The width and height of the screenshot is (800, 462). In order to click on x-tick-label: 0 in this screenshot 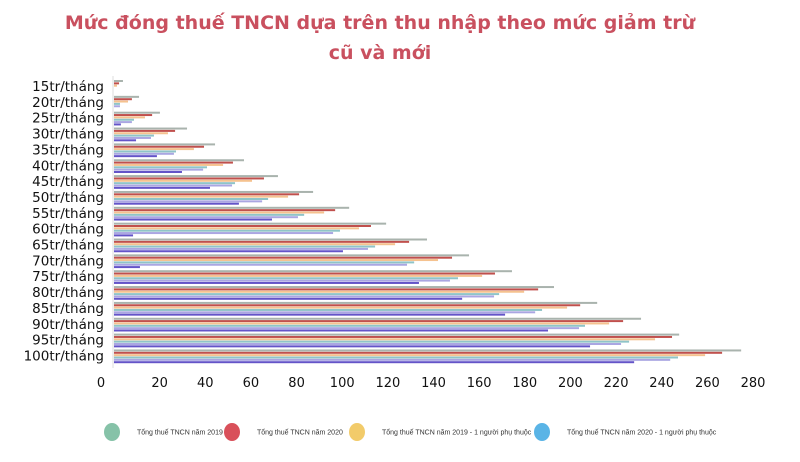, I will do `click(101, 383)`.